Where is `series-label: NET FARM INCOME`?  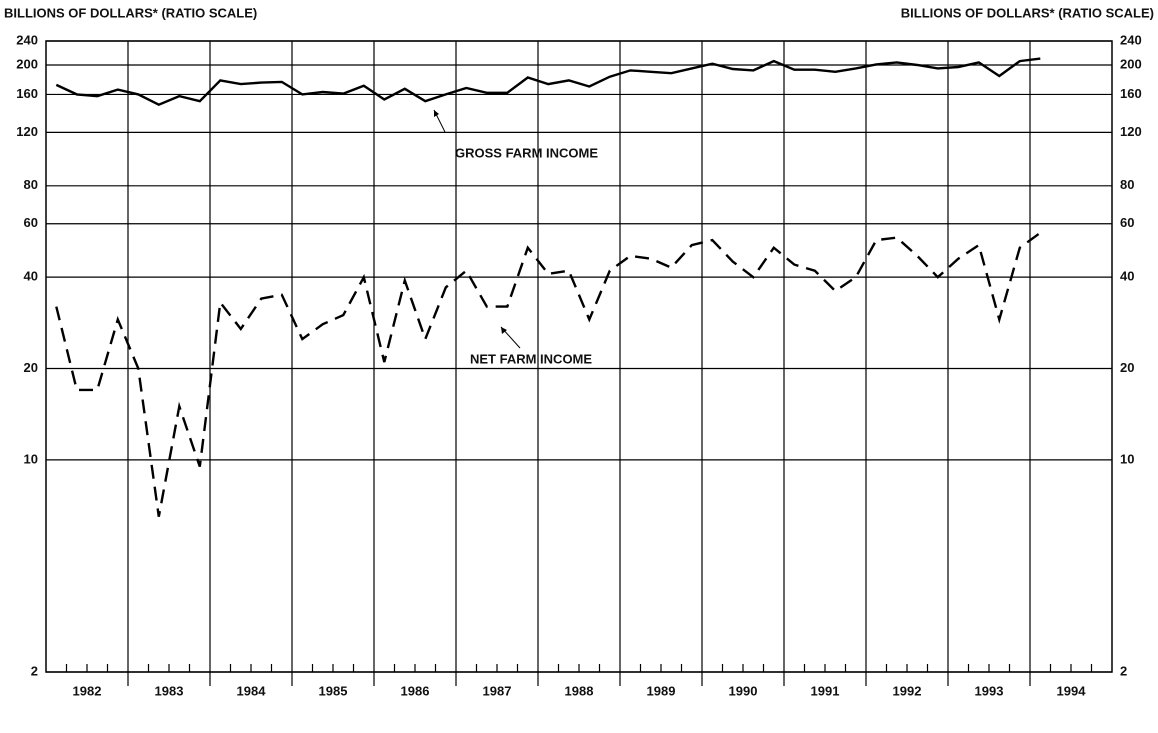 series-label: NET FARM INCOME is located at coordinates (531, 358).